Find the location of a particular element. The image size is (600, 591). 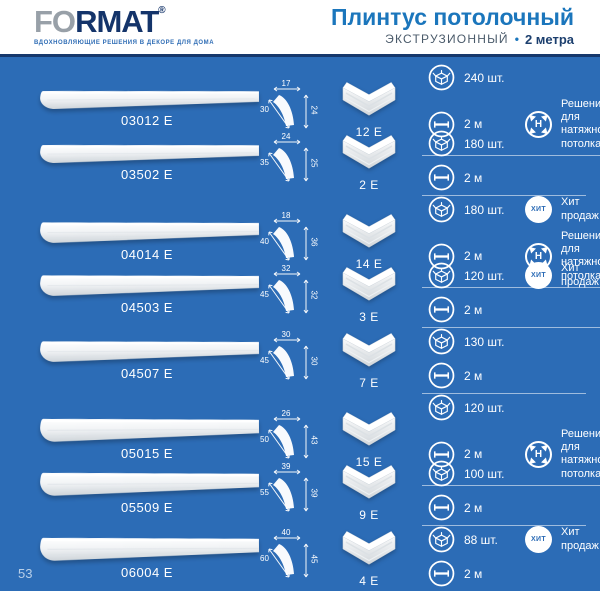

product-info: 180 шт. ХИТ 2 м is located at coordinates (504, 161).